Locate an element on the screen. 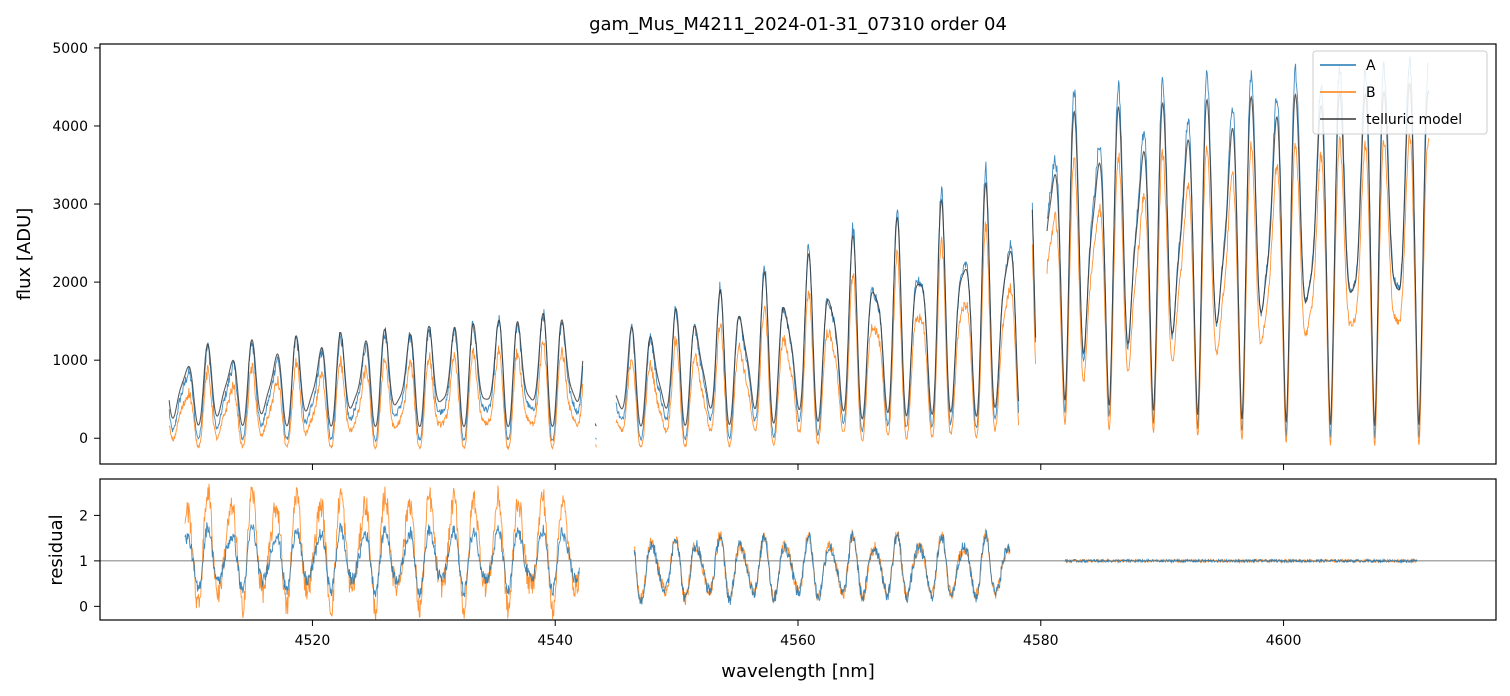 The image size is (1510, 696). top-y-axis: 0 1000 2000 3000 4000 5000 is located at coordinates (76, 244).